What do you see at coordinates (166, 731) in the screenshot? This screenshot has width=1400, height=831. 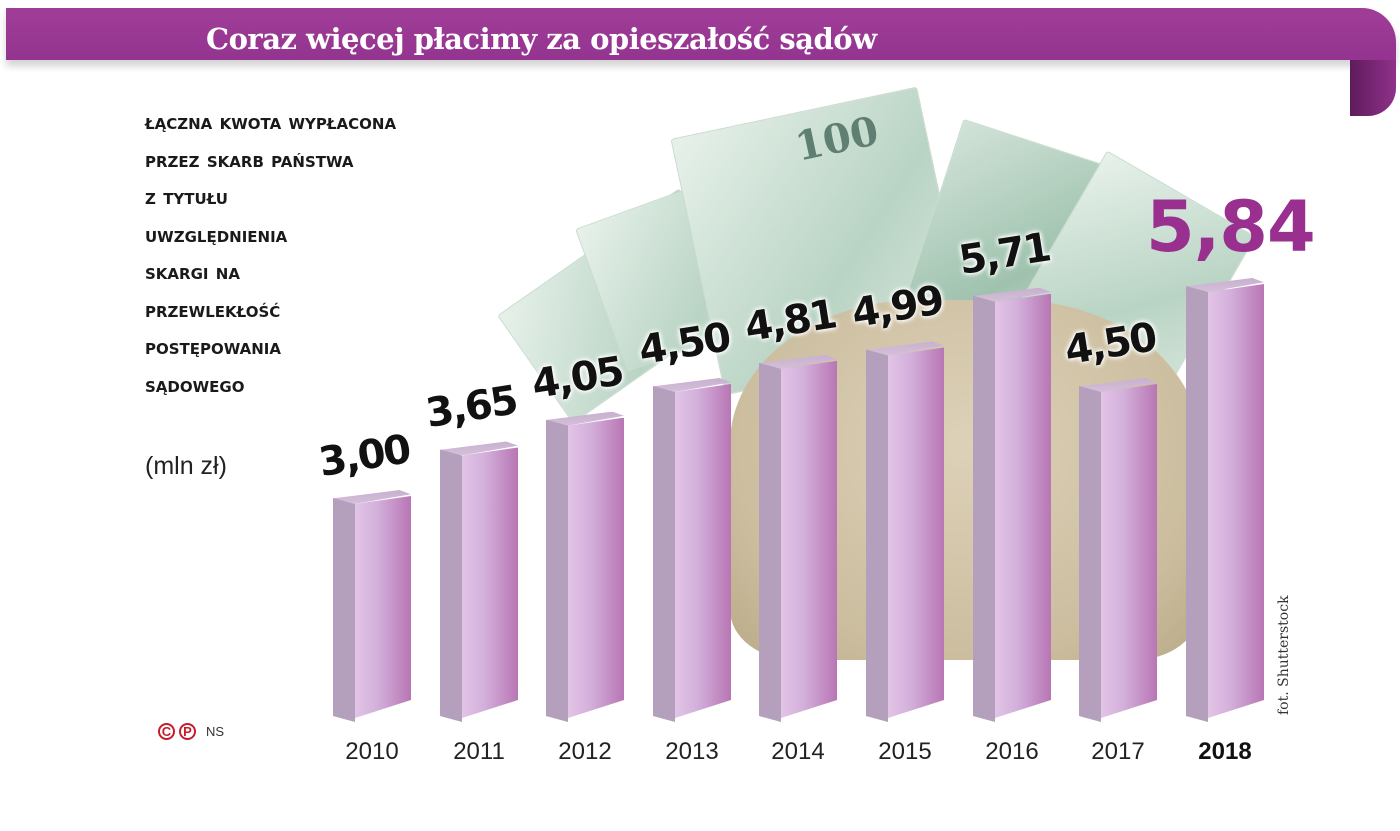 I see `copyright-c-icon: C` at bounding box center [166, 731].